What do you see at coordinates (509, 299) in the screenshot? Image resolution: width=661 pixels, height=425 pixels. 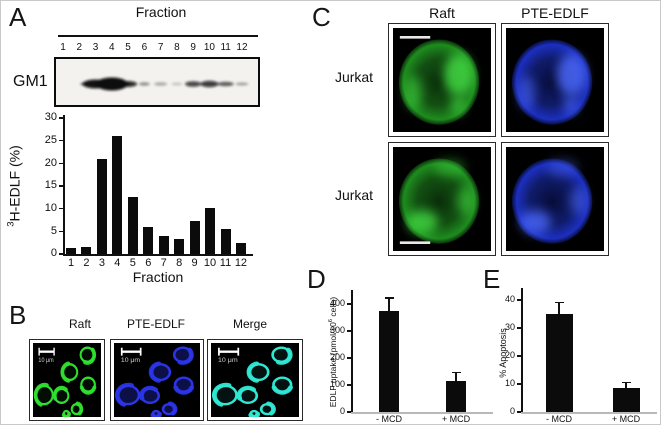 I see `y-tick-label: 40` at bounding box center [509, 299].